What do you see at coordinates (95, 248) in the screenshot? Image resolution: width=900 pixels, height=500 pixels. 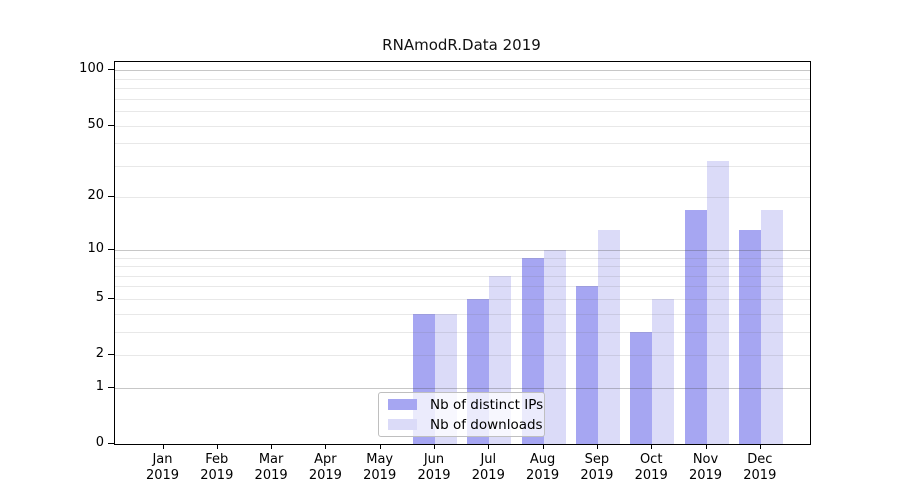 I see `y-tick-label: 10` at bounding box center [95, 248].